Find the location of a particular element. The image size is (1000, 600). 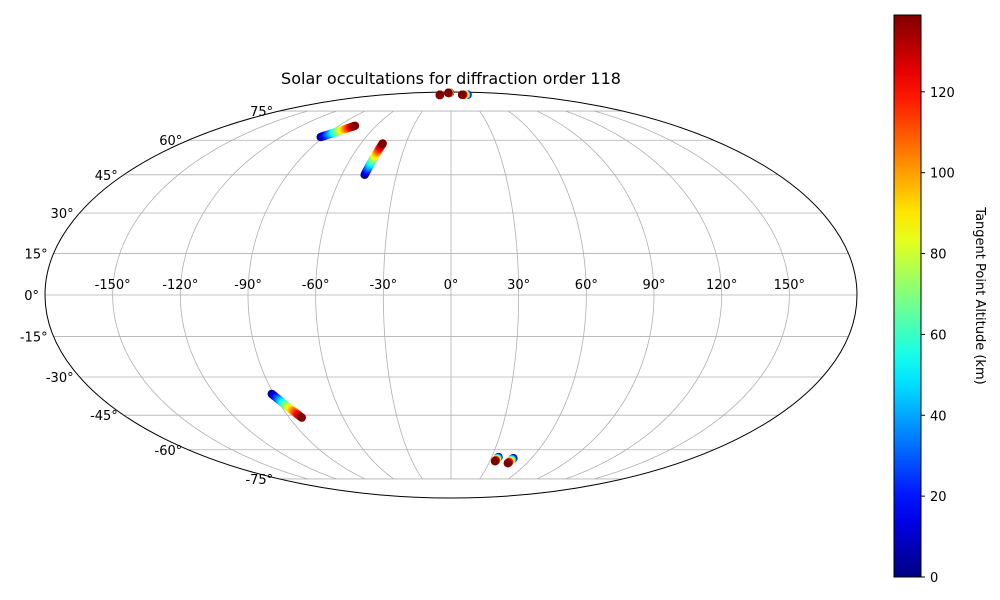

lon-tick-label: -30° is located at coordinates (383, 285).